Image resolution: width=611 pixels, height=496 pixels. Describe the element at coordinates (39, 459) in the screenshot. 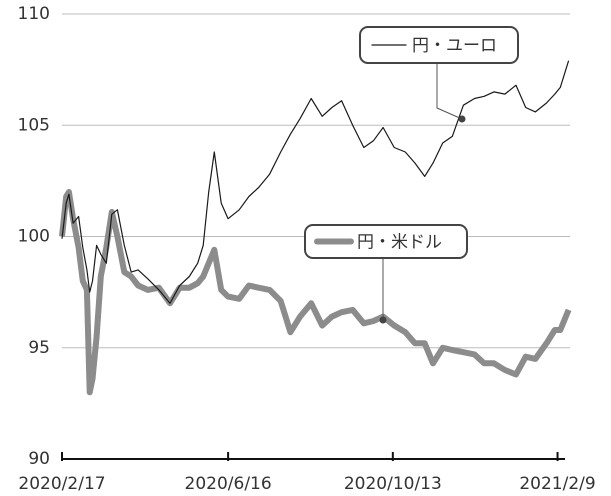

I see `y-tick-label: 90` at that location.